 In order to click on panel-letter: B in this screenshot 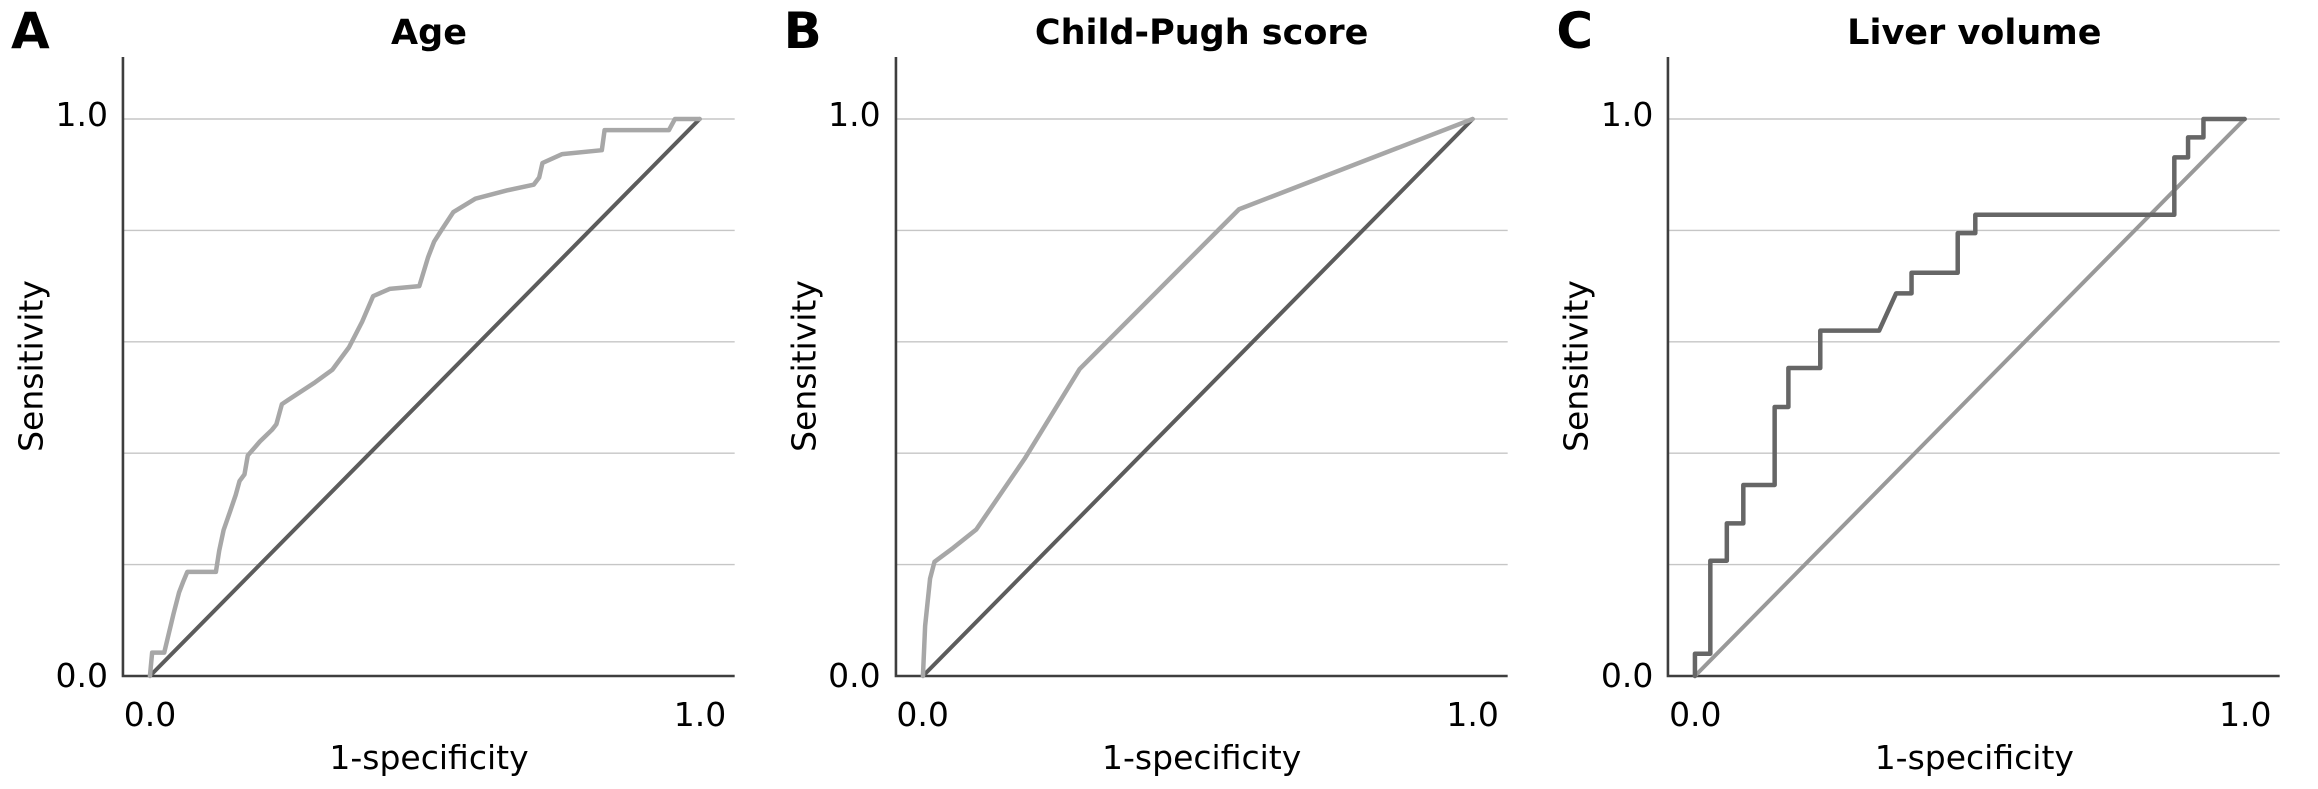, I will do `click(802, 31)`.